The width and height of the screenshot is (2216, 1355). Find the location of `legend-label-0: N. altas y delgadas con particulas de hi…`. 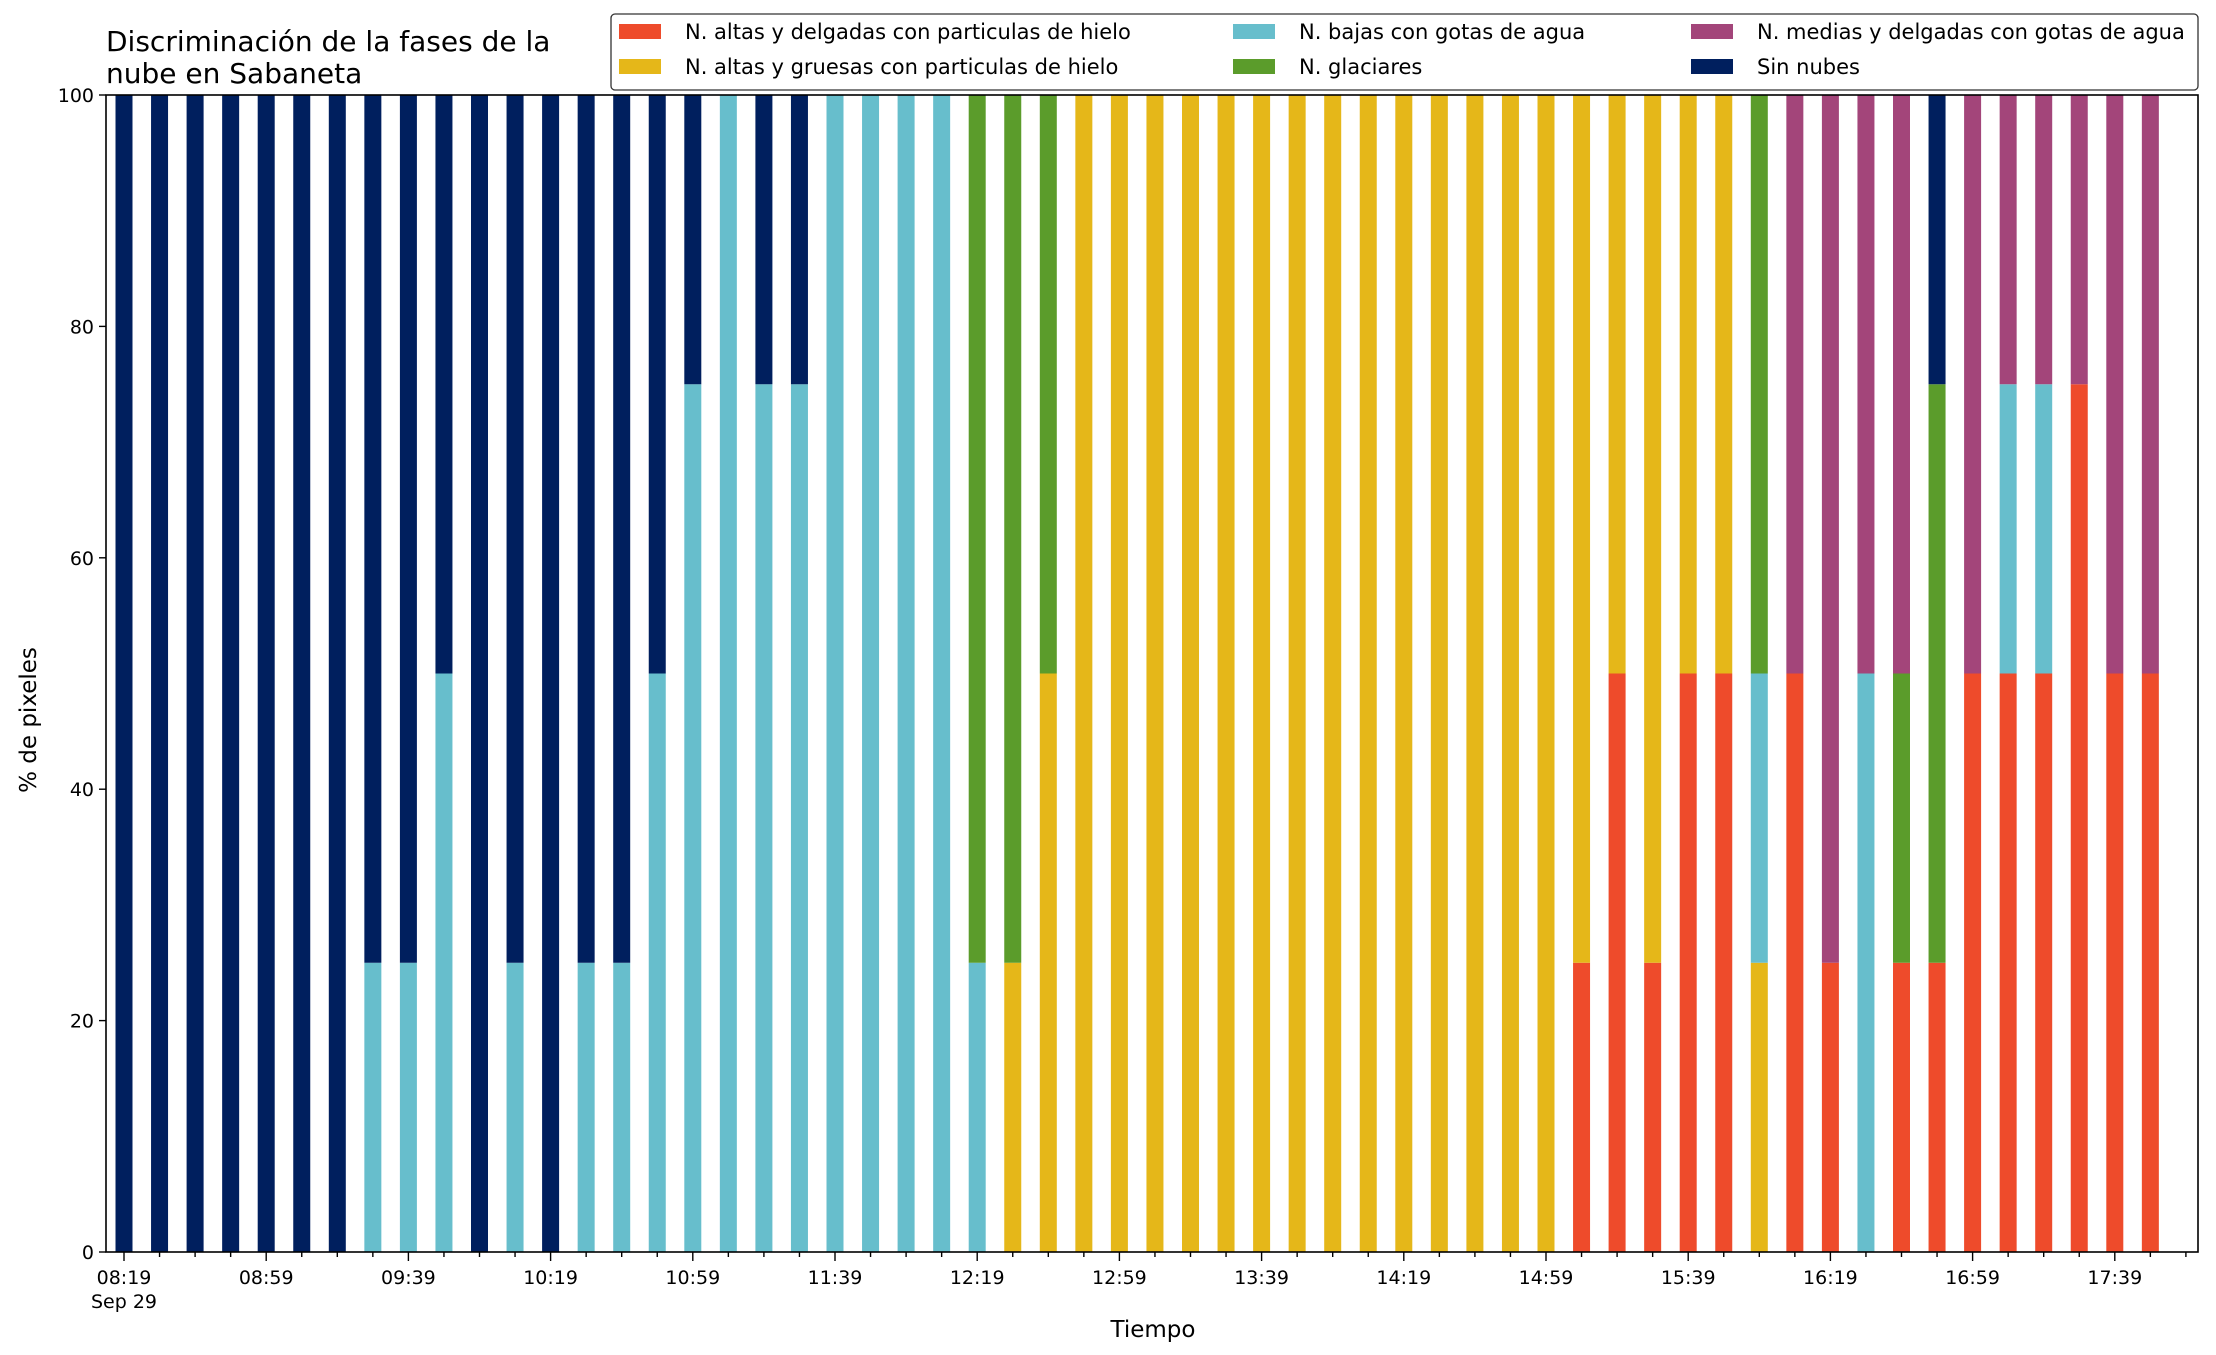

legend-label-0: N. altas y delgadas con particulas de hi… is located at coordinates (908, 32).